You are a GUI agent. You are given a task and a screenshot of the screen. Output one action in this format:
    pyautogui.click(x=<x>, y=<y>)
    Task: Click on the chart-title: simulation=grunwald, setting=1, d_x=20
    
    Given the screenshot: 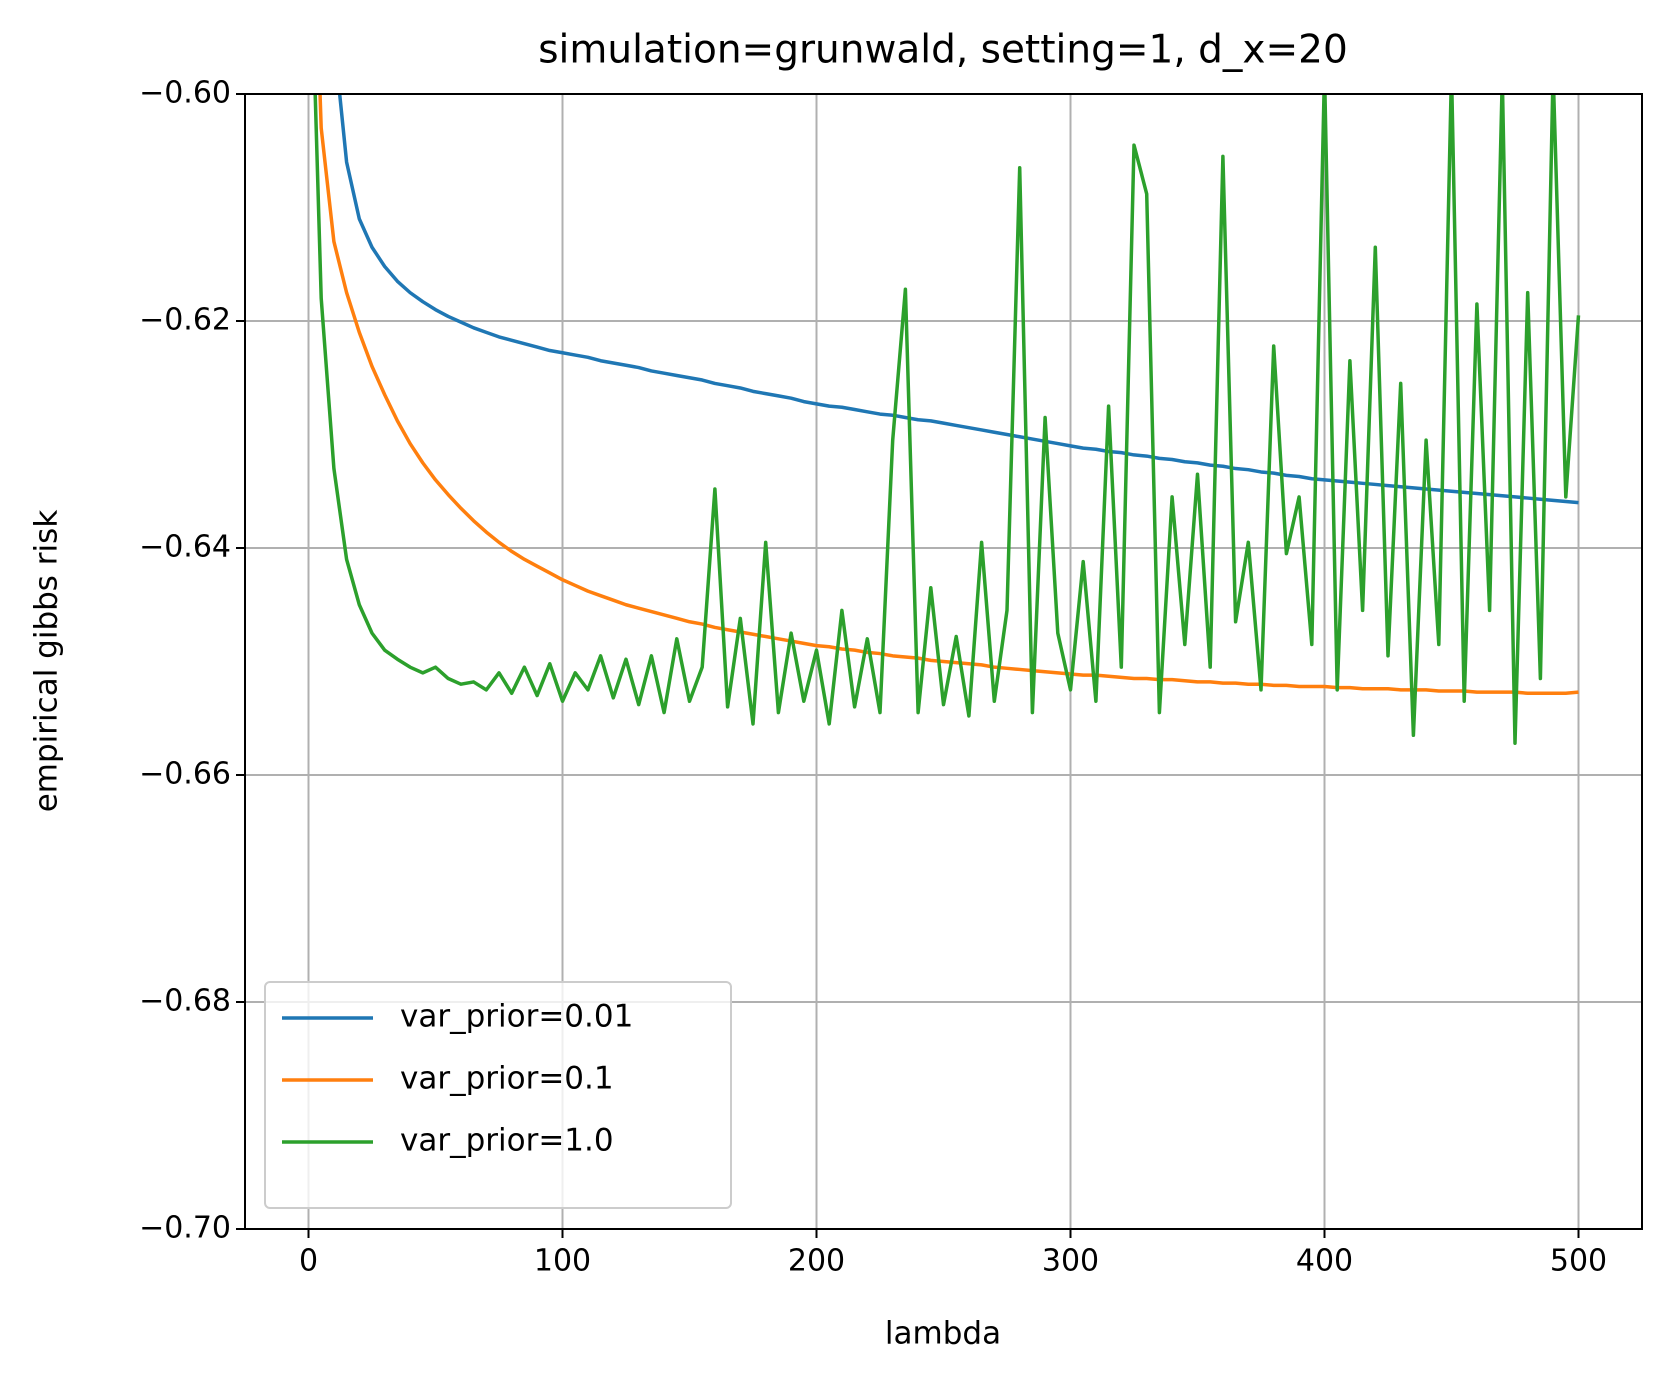 What is the action you would take?
    pyautogui.click(x=943, y=50)
    